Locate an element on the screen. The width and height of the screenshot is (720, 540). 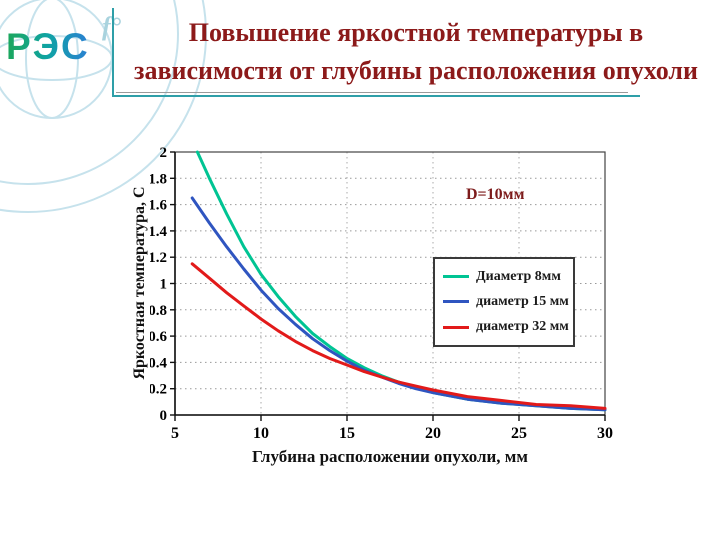
y-tick-label: 1.8 is located at coordinates (158, 179).